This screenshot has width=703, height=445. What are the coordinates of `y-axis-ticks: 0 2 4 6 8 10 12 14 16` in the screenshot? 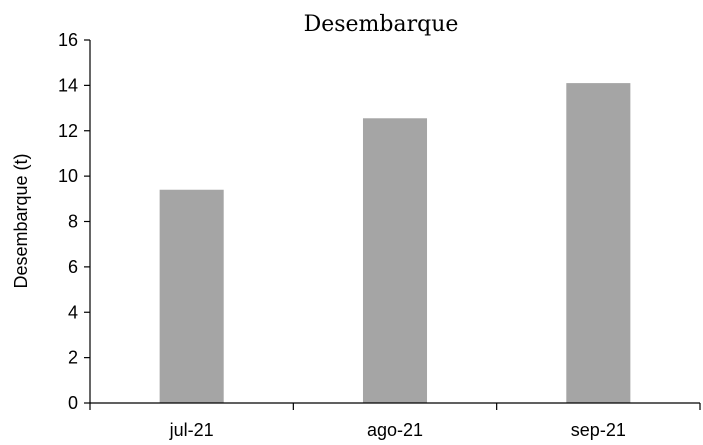 It's located at (74, 221).